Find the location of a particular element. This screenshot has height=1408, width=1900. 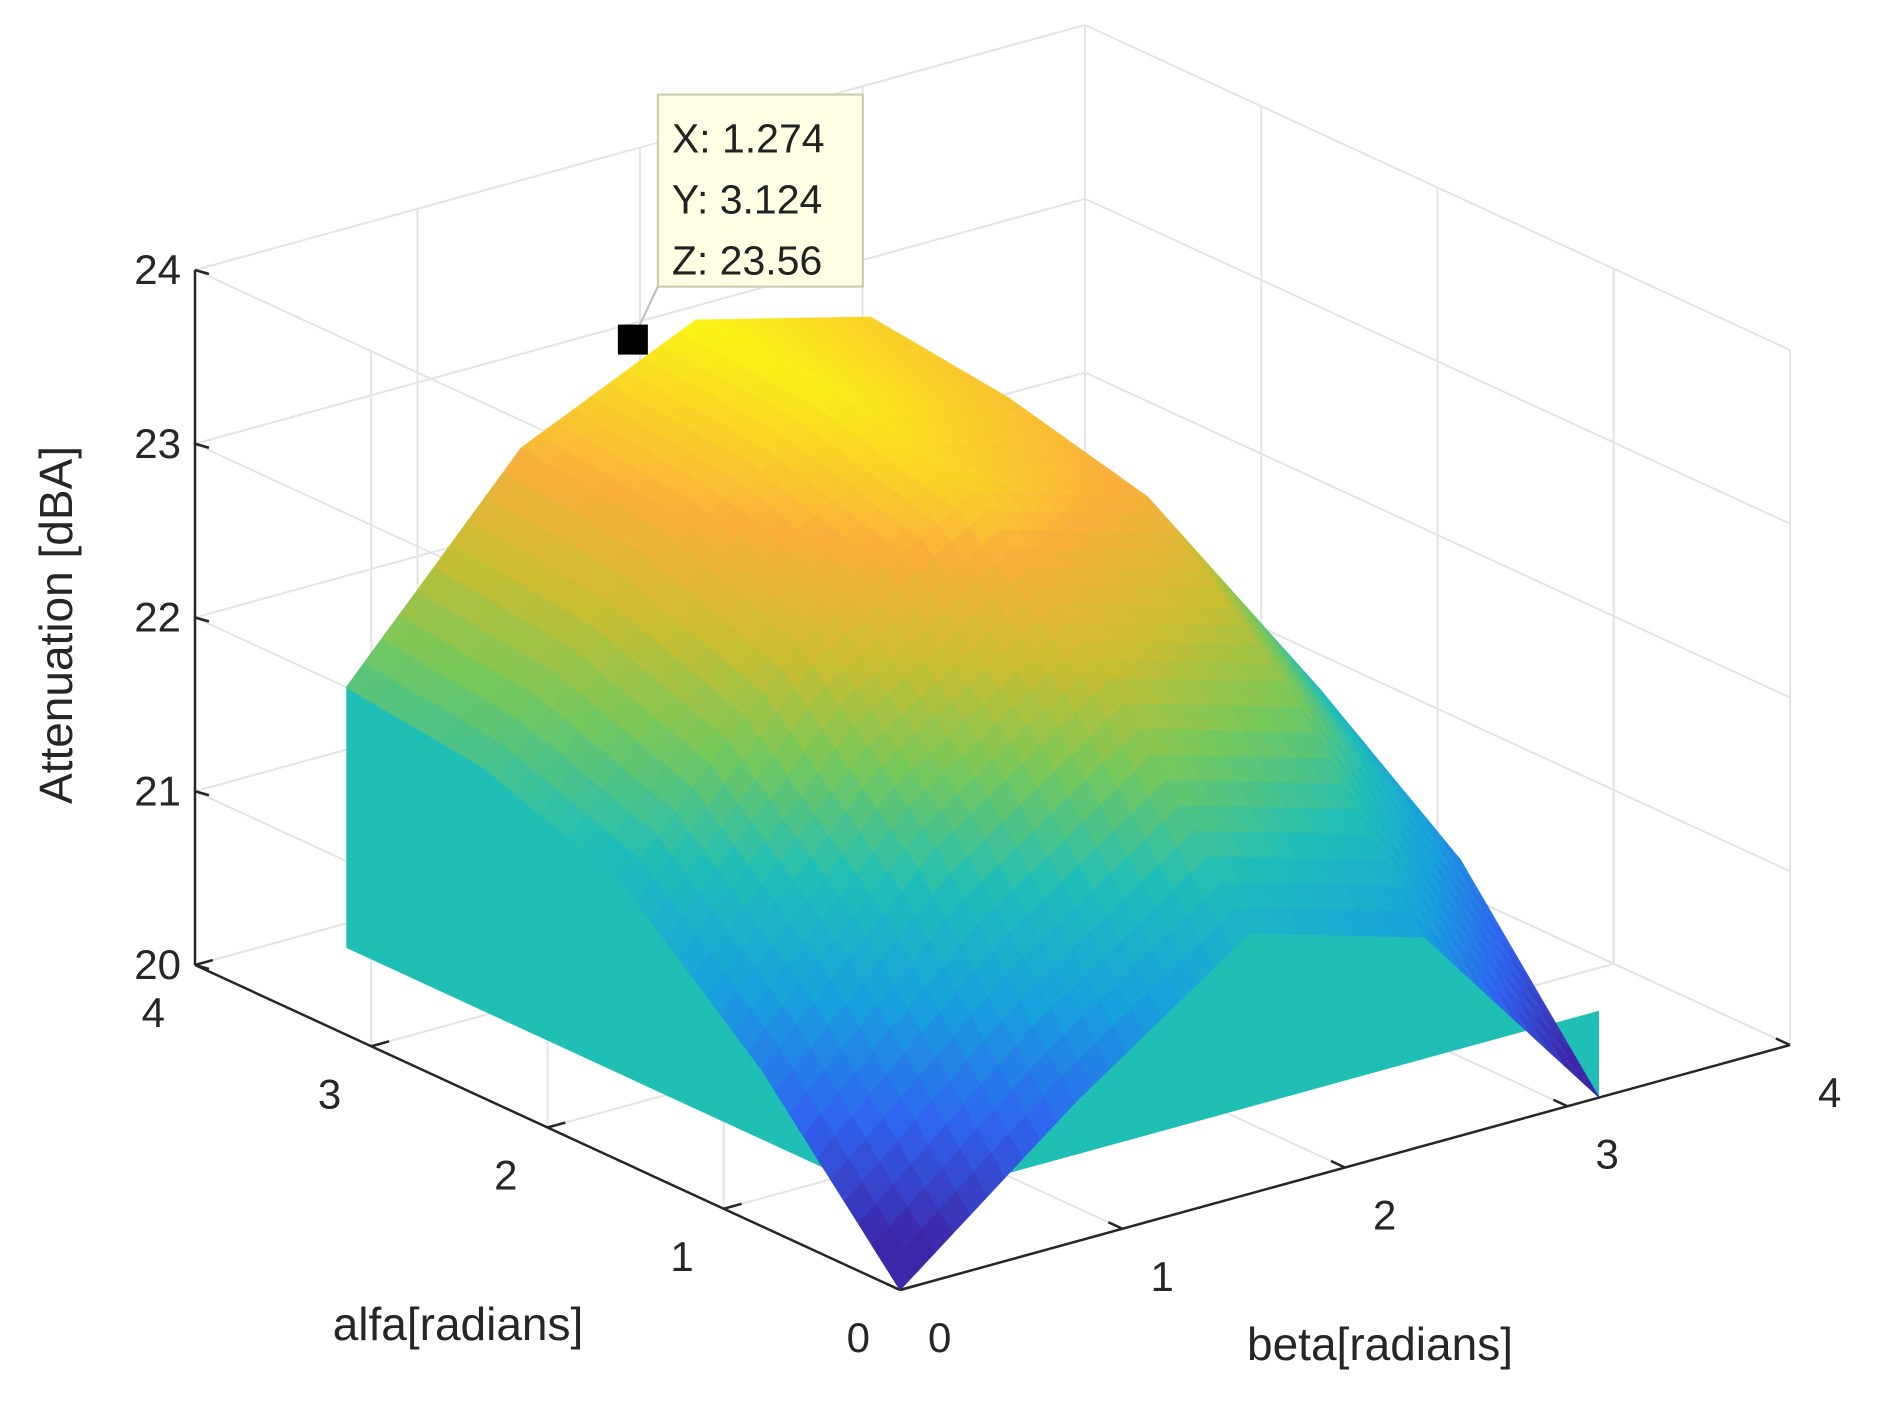

z-tick-label: 20 is located at coordinates (157, 964).